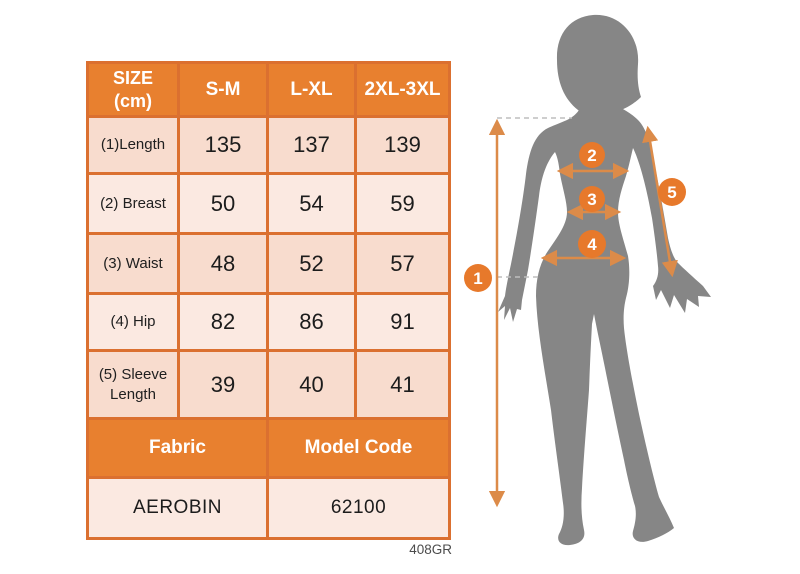  What do you see at coordinates (430, 549) in the screenshot?
I see `product-code: 408GR` at bounding box center [430, 549].